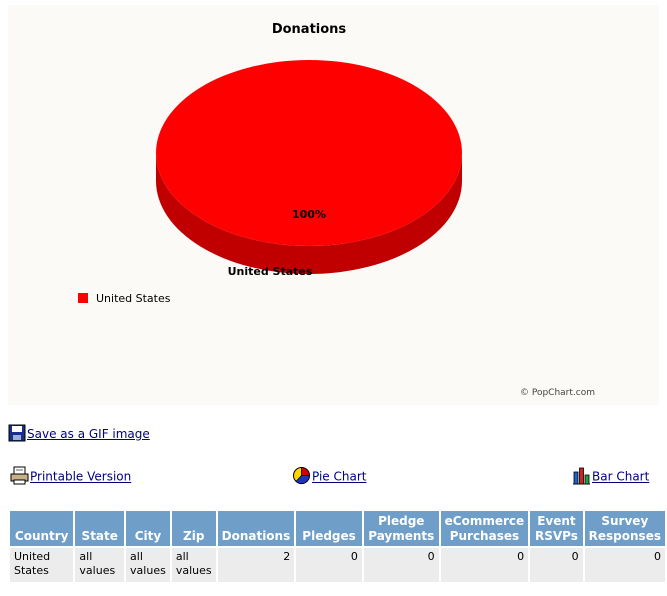 The height and width of the screenshot is (596, 667). I want to click on printable-version-link: Printable Version, so click(81, 476).